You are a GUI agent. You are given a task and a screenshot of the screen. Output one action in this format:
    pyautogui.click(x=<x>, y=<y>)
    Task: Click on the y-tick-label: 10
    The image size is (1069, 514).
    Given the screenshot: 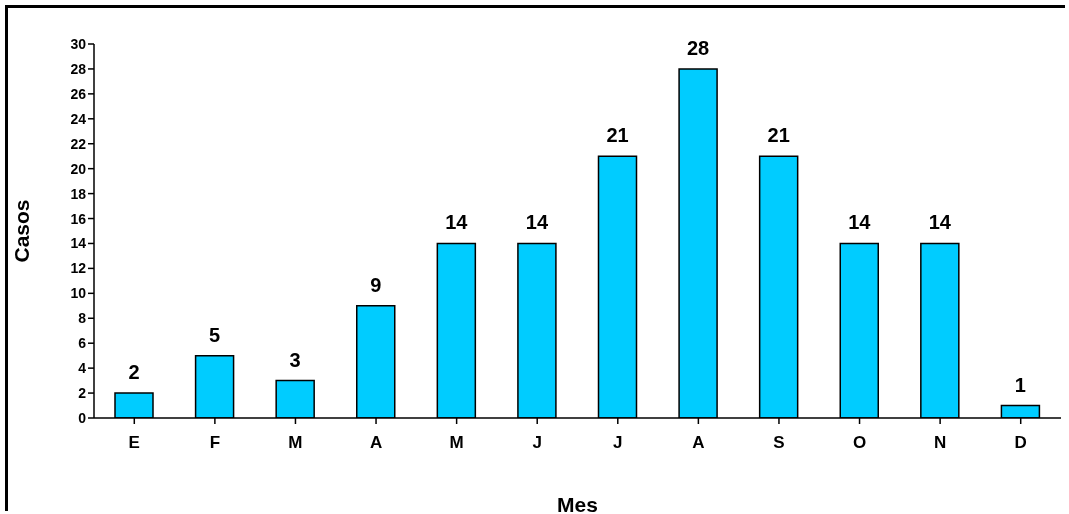 What is the action you would take?
    pyautogui.click(x=78, y=293)
    